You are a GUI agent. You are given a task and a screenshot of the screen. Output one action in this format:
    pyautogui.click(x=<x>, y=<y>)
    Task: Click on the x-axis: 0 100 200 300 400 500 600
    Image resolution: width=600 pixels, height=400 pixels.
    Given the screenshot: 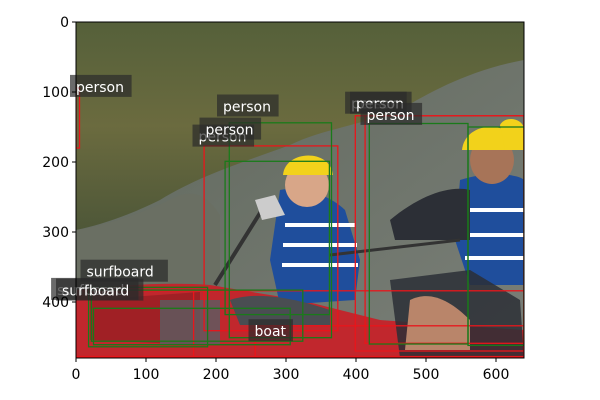 What is the action you would take?
    pyautogui.click(x=291, y=370)
    